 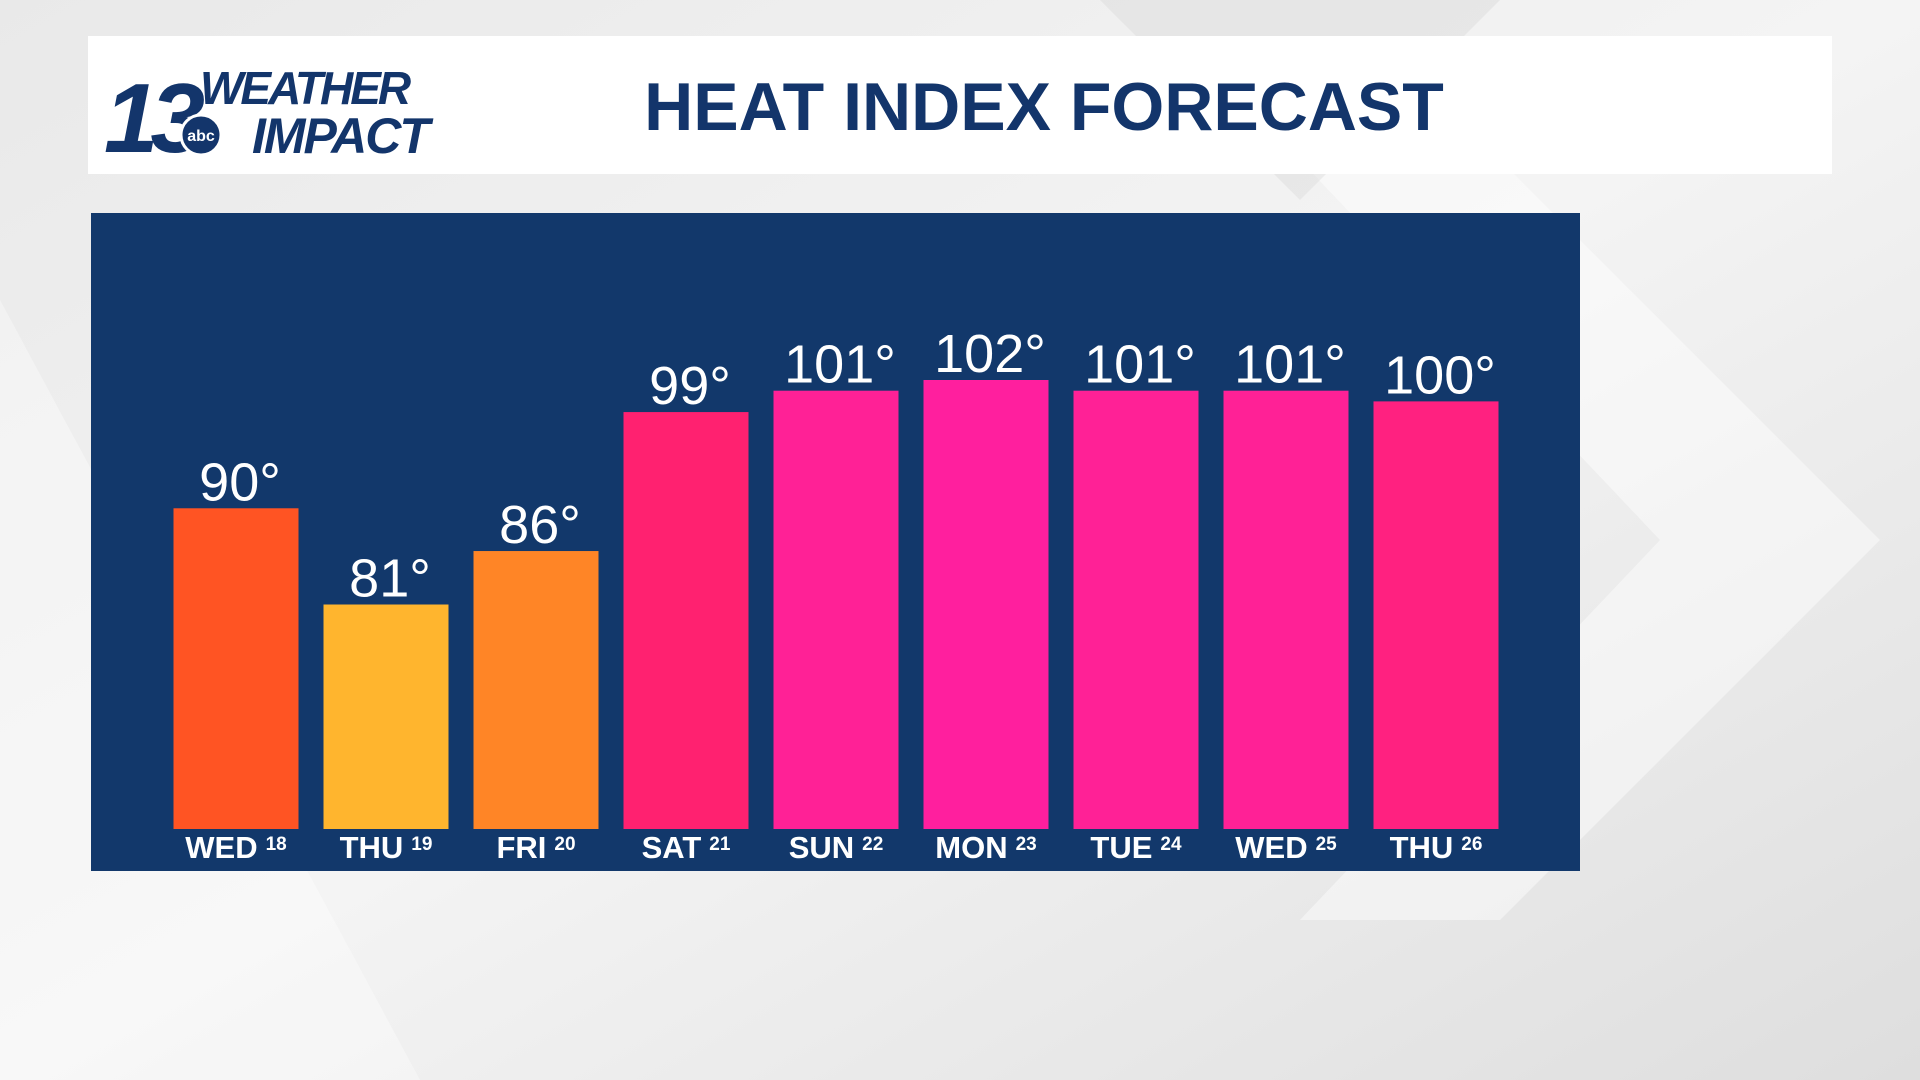 I want to click on day-label: TUE, so click(x=1121, y=847).